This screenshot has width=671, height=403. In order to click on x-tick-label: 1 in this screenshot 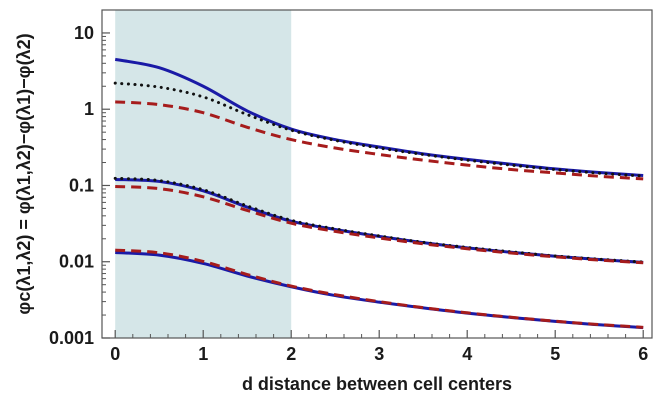, I will do `click(203, 354)`.